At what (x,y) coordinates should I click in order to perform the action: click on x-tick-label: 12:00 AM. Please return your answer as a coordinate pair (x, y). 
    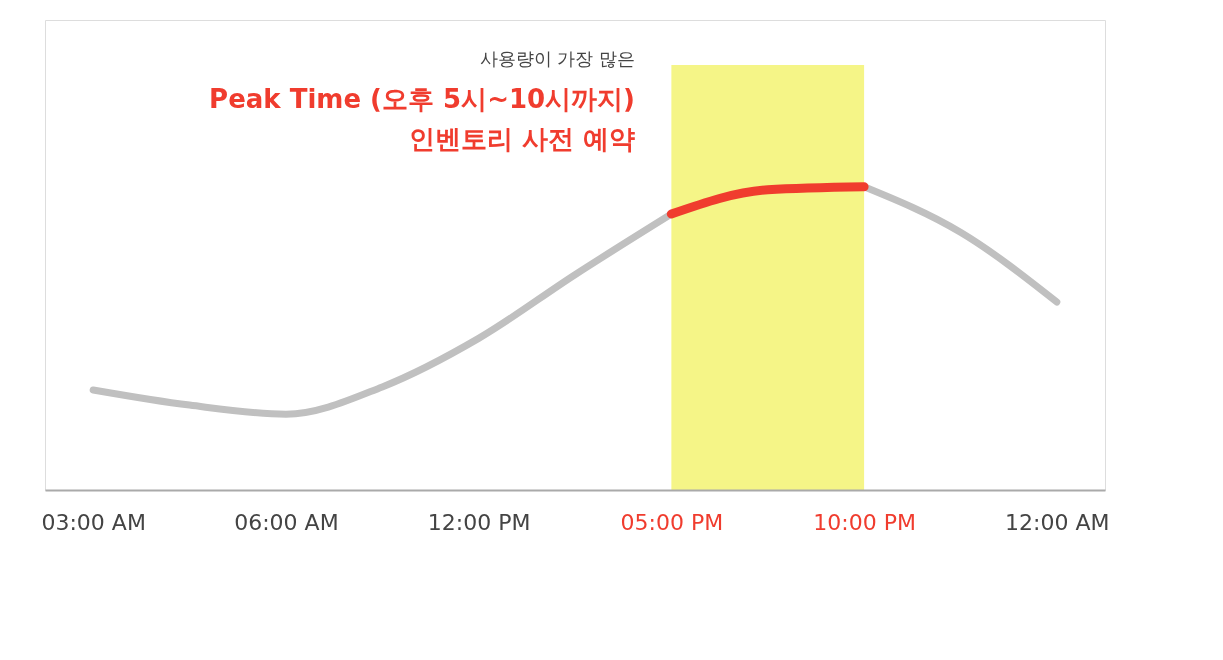
    Looking at the image, I should click on (1057, 522).